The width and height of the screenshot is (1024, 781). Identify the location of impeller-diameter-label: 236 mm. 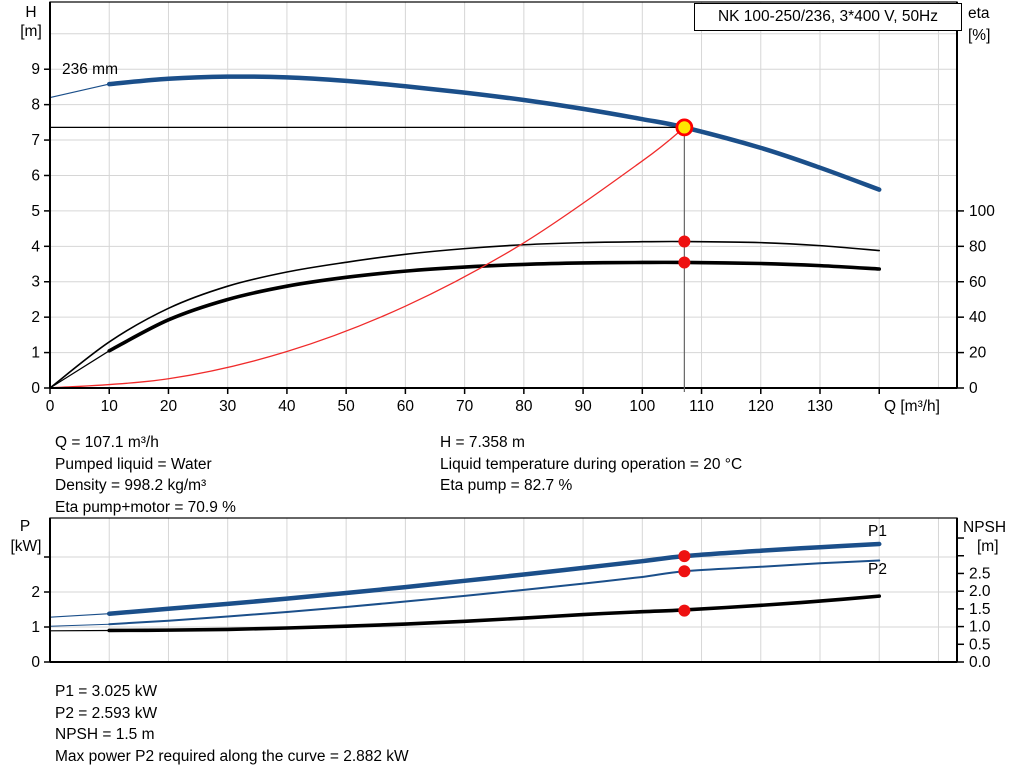
(90, 69).